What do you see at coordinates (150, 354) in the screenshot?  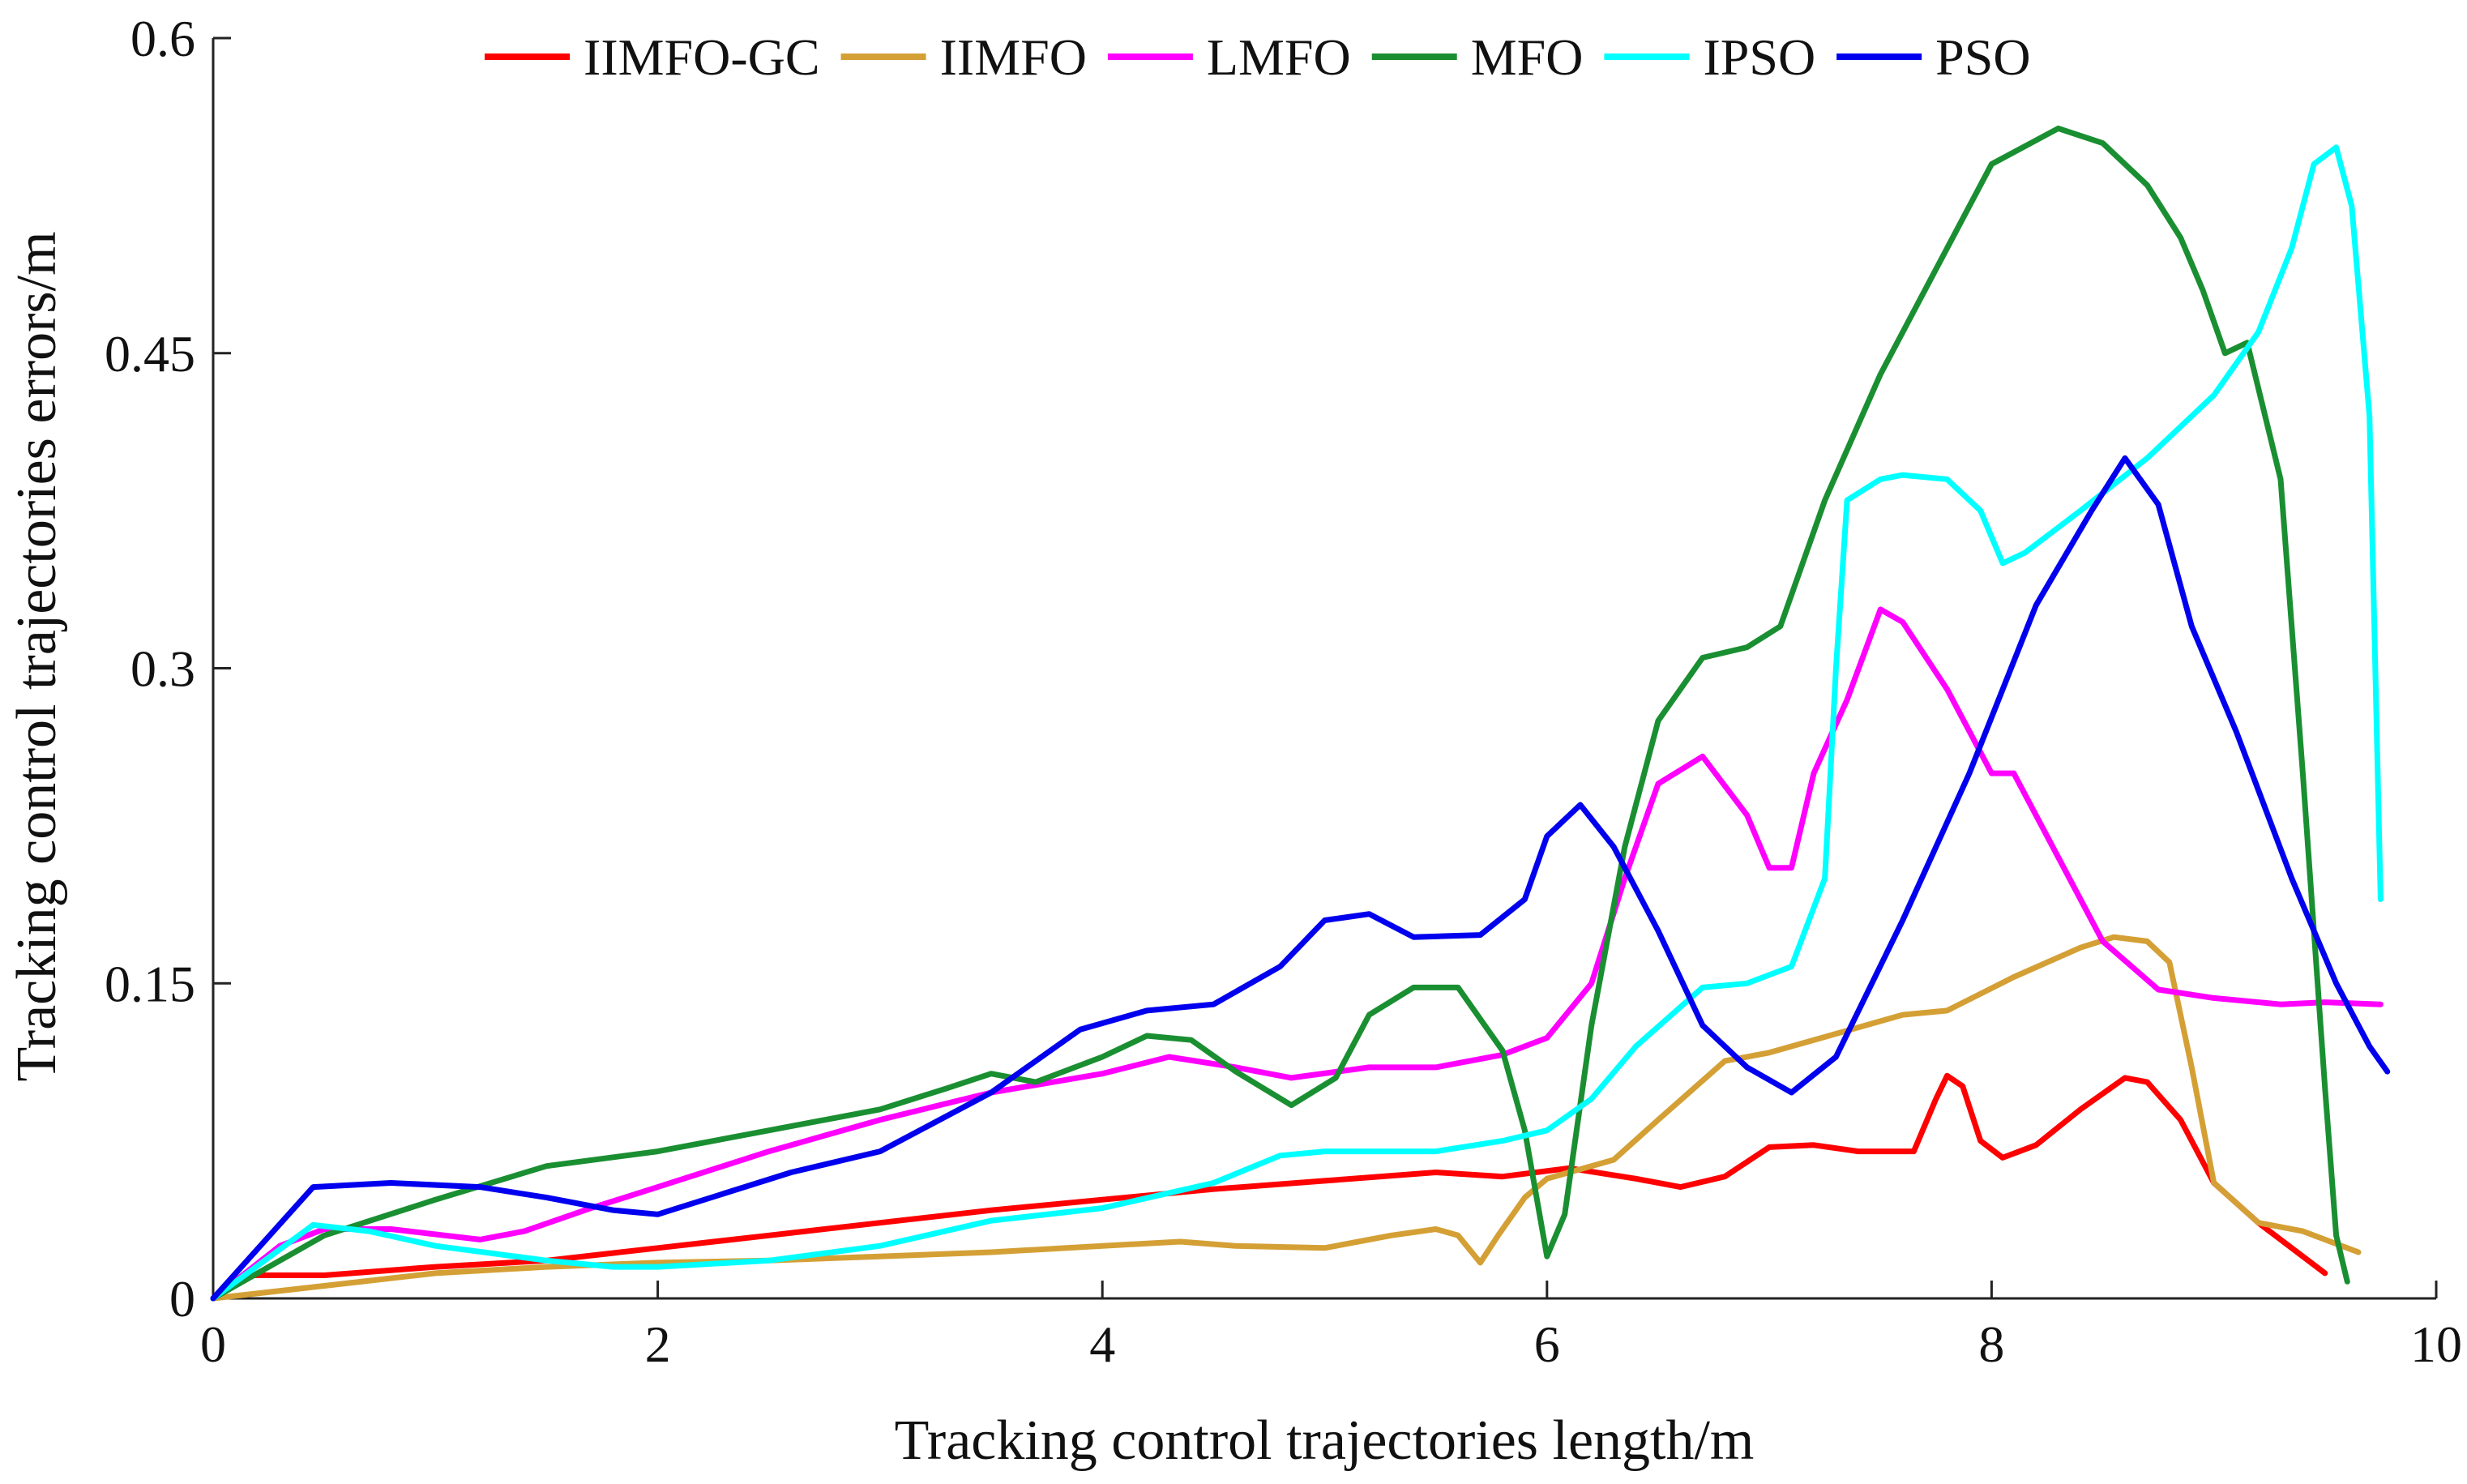 I see `y-tick-label: 0.45` at bounding box center [150, 354].